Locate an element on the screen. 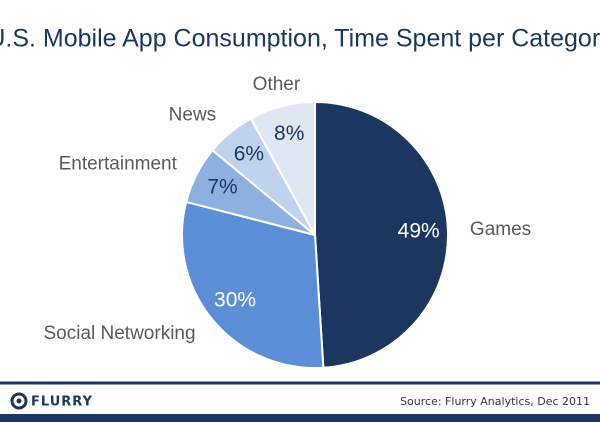  slice-category-label: News is located at coordinates (193, 115).